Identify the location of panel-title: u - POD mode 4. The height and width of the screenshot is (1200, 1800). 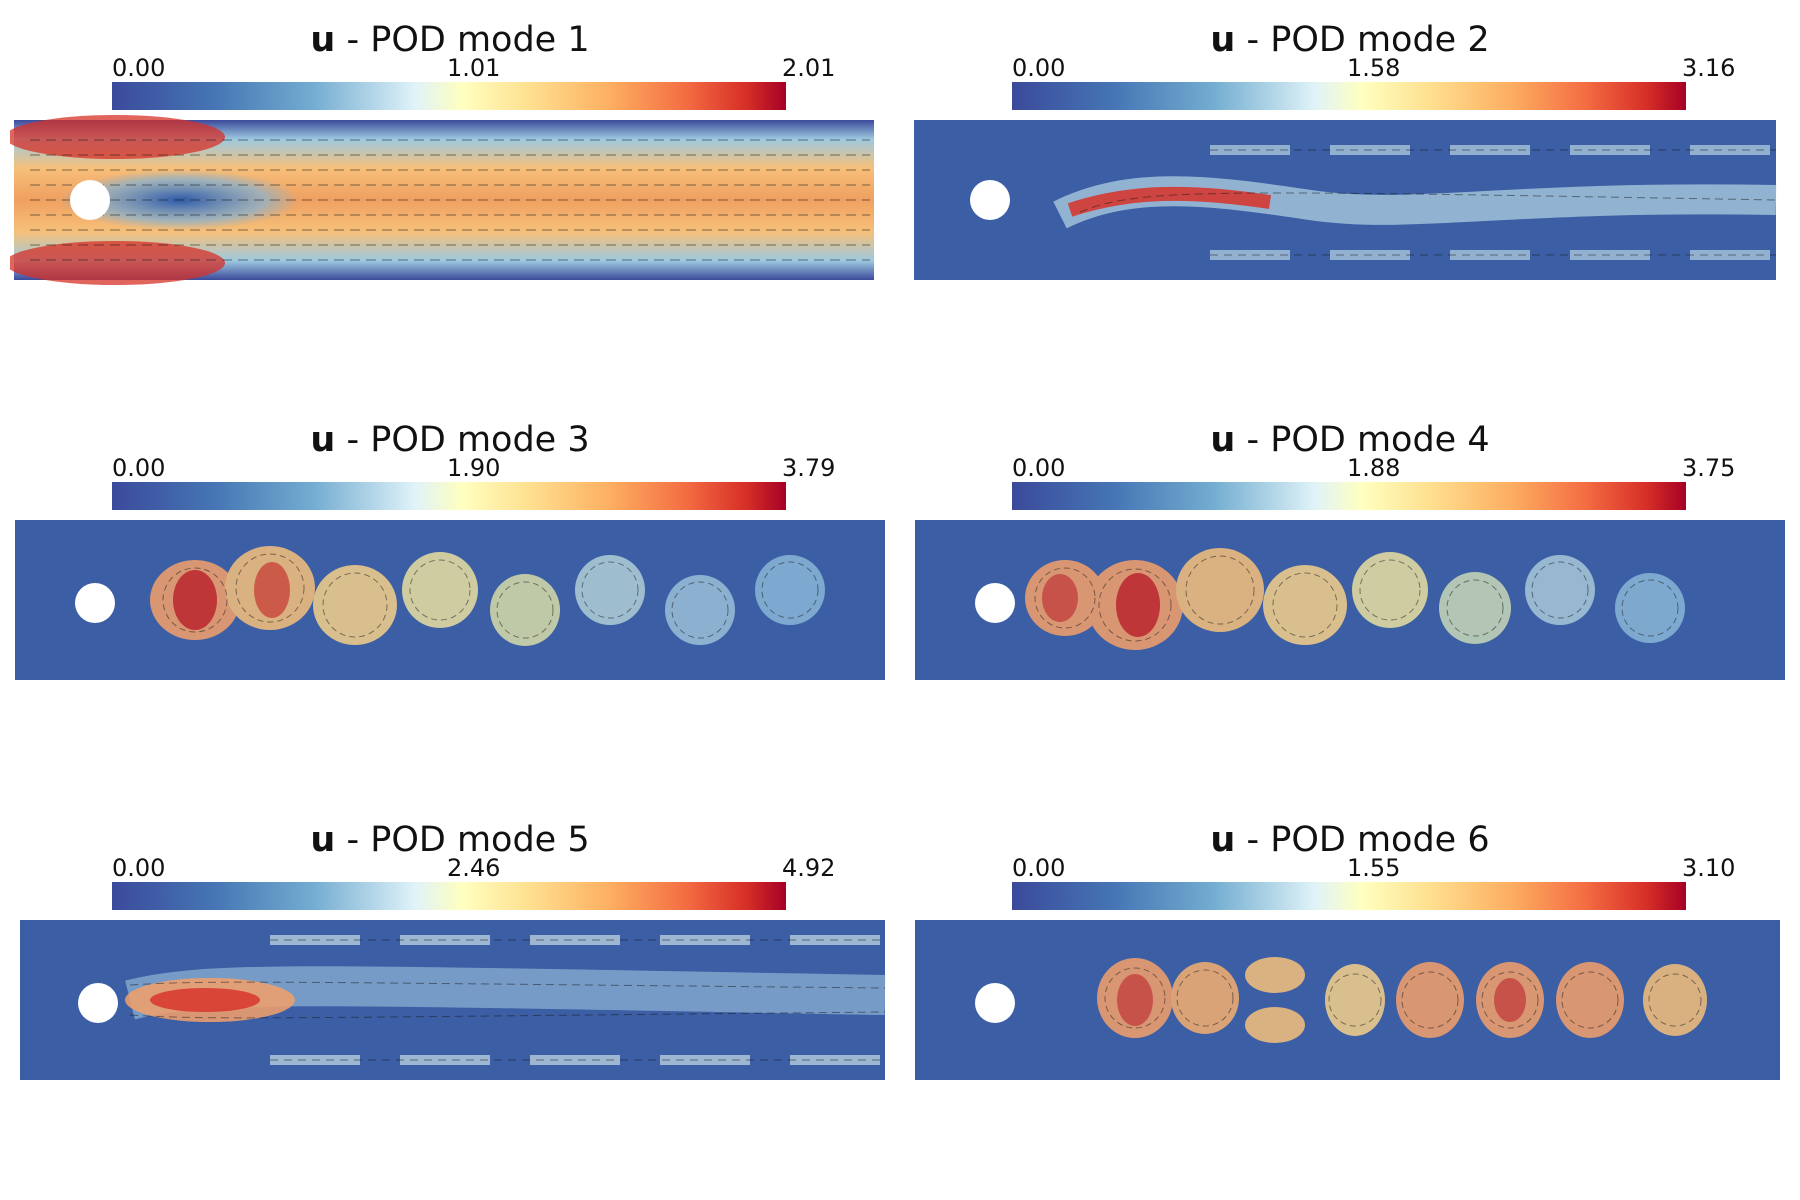
(1350, 440).